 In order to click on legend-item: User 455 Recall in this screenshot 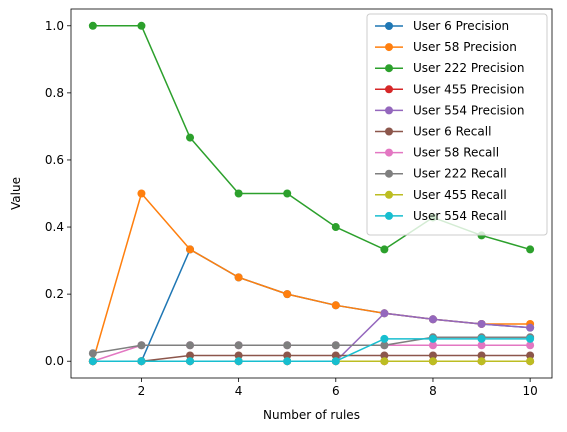, I will do `click(441, 195)`.